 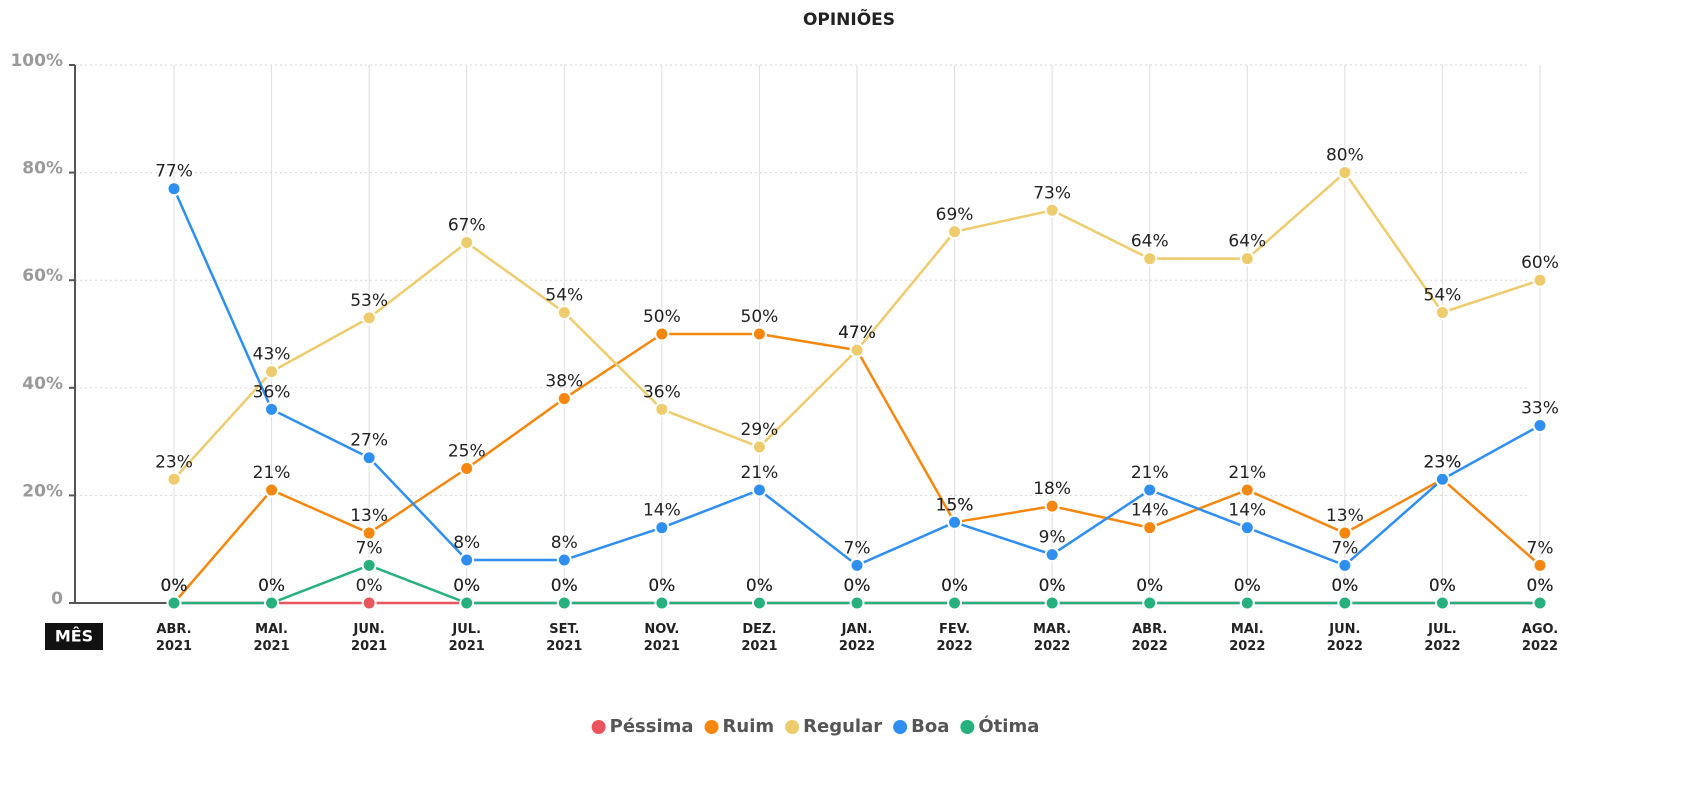 What do you see at coordinates (652, 726) in the screenshot?
I see `legend-label: Péssima` at bounding box center [652, 726].